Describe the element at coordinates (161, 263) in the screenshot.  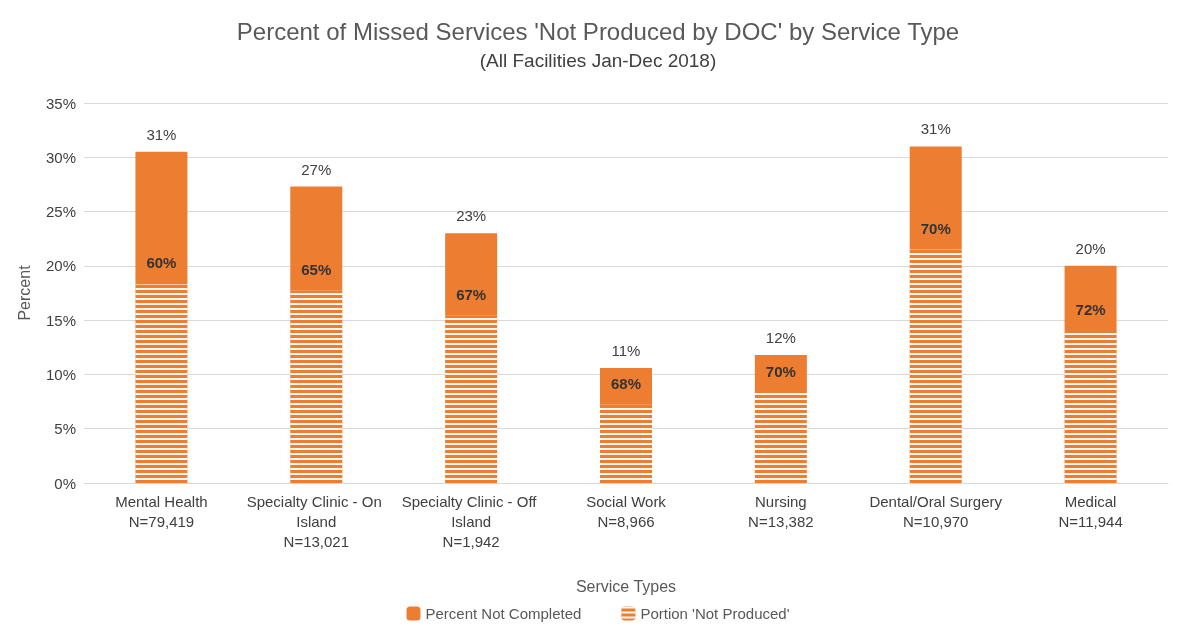
I see `annotation: 60%` at that location.